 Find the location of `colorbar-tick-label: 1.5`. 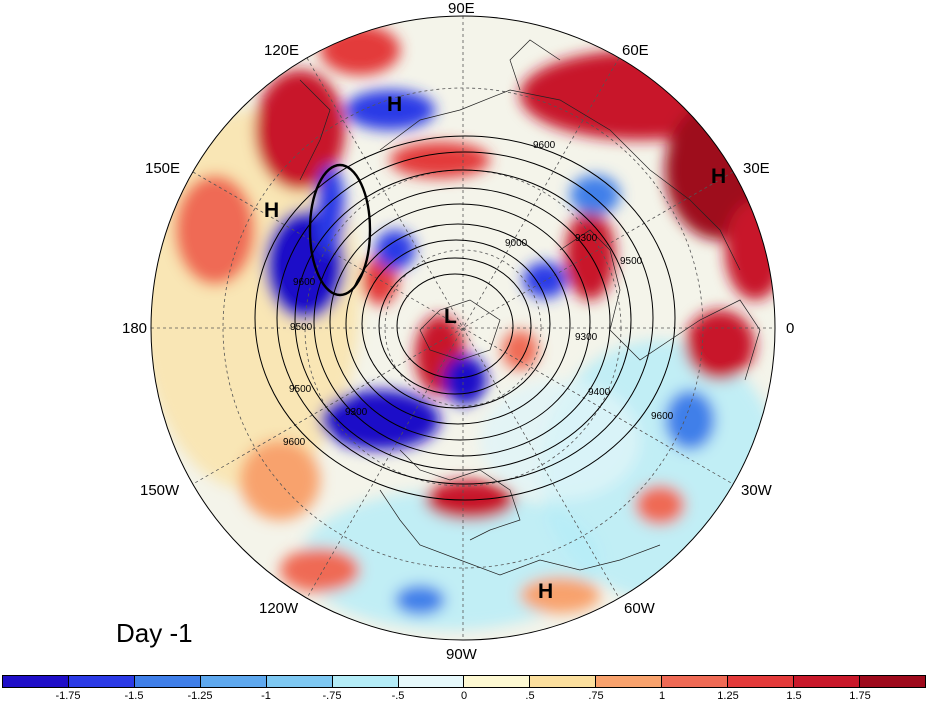

colorbar-tick-label: 1.5 is located at coordinates (794, 696).